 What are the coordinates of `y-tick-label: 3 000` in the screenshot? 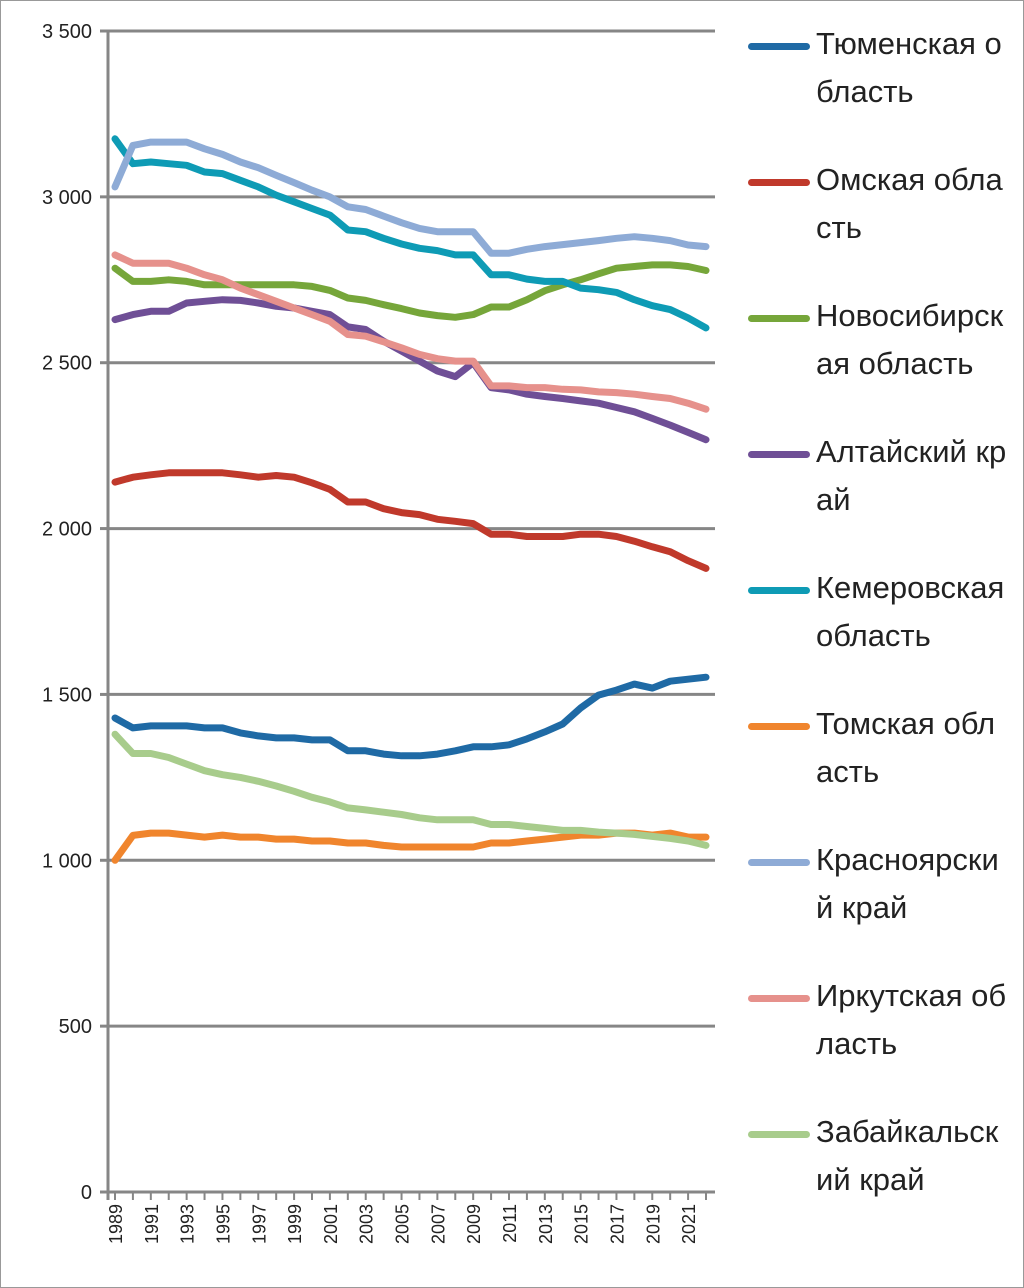 It's located at (67, 198).